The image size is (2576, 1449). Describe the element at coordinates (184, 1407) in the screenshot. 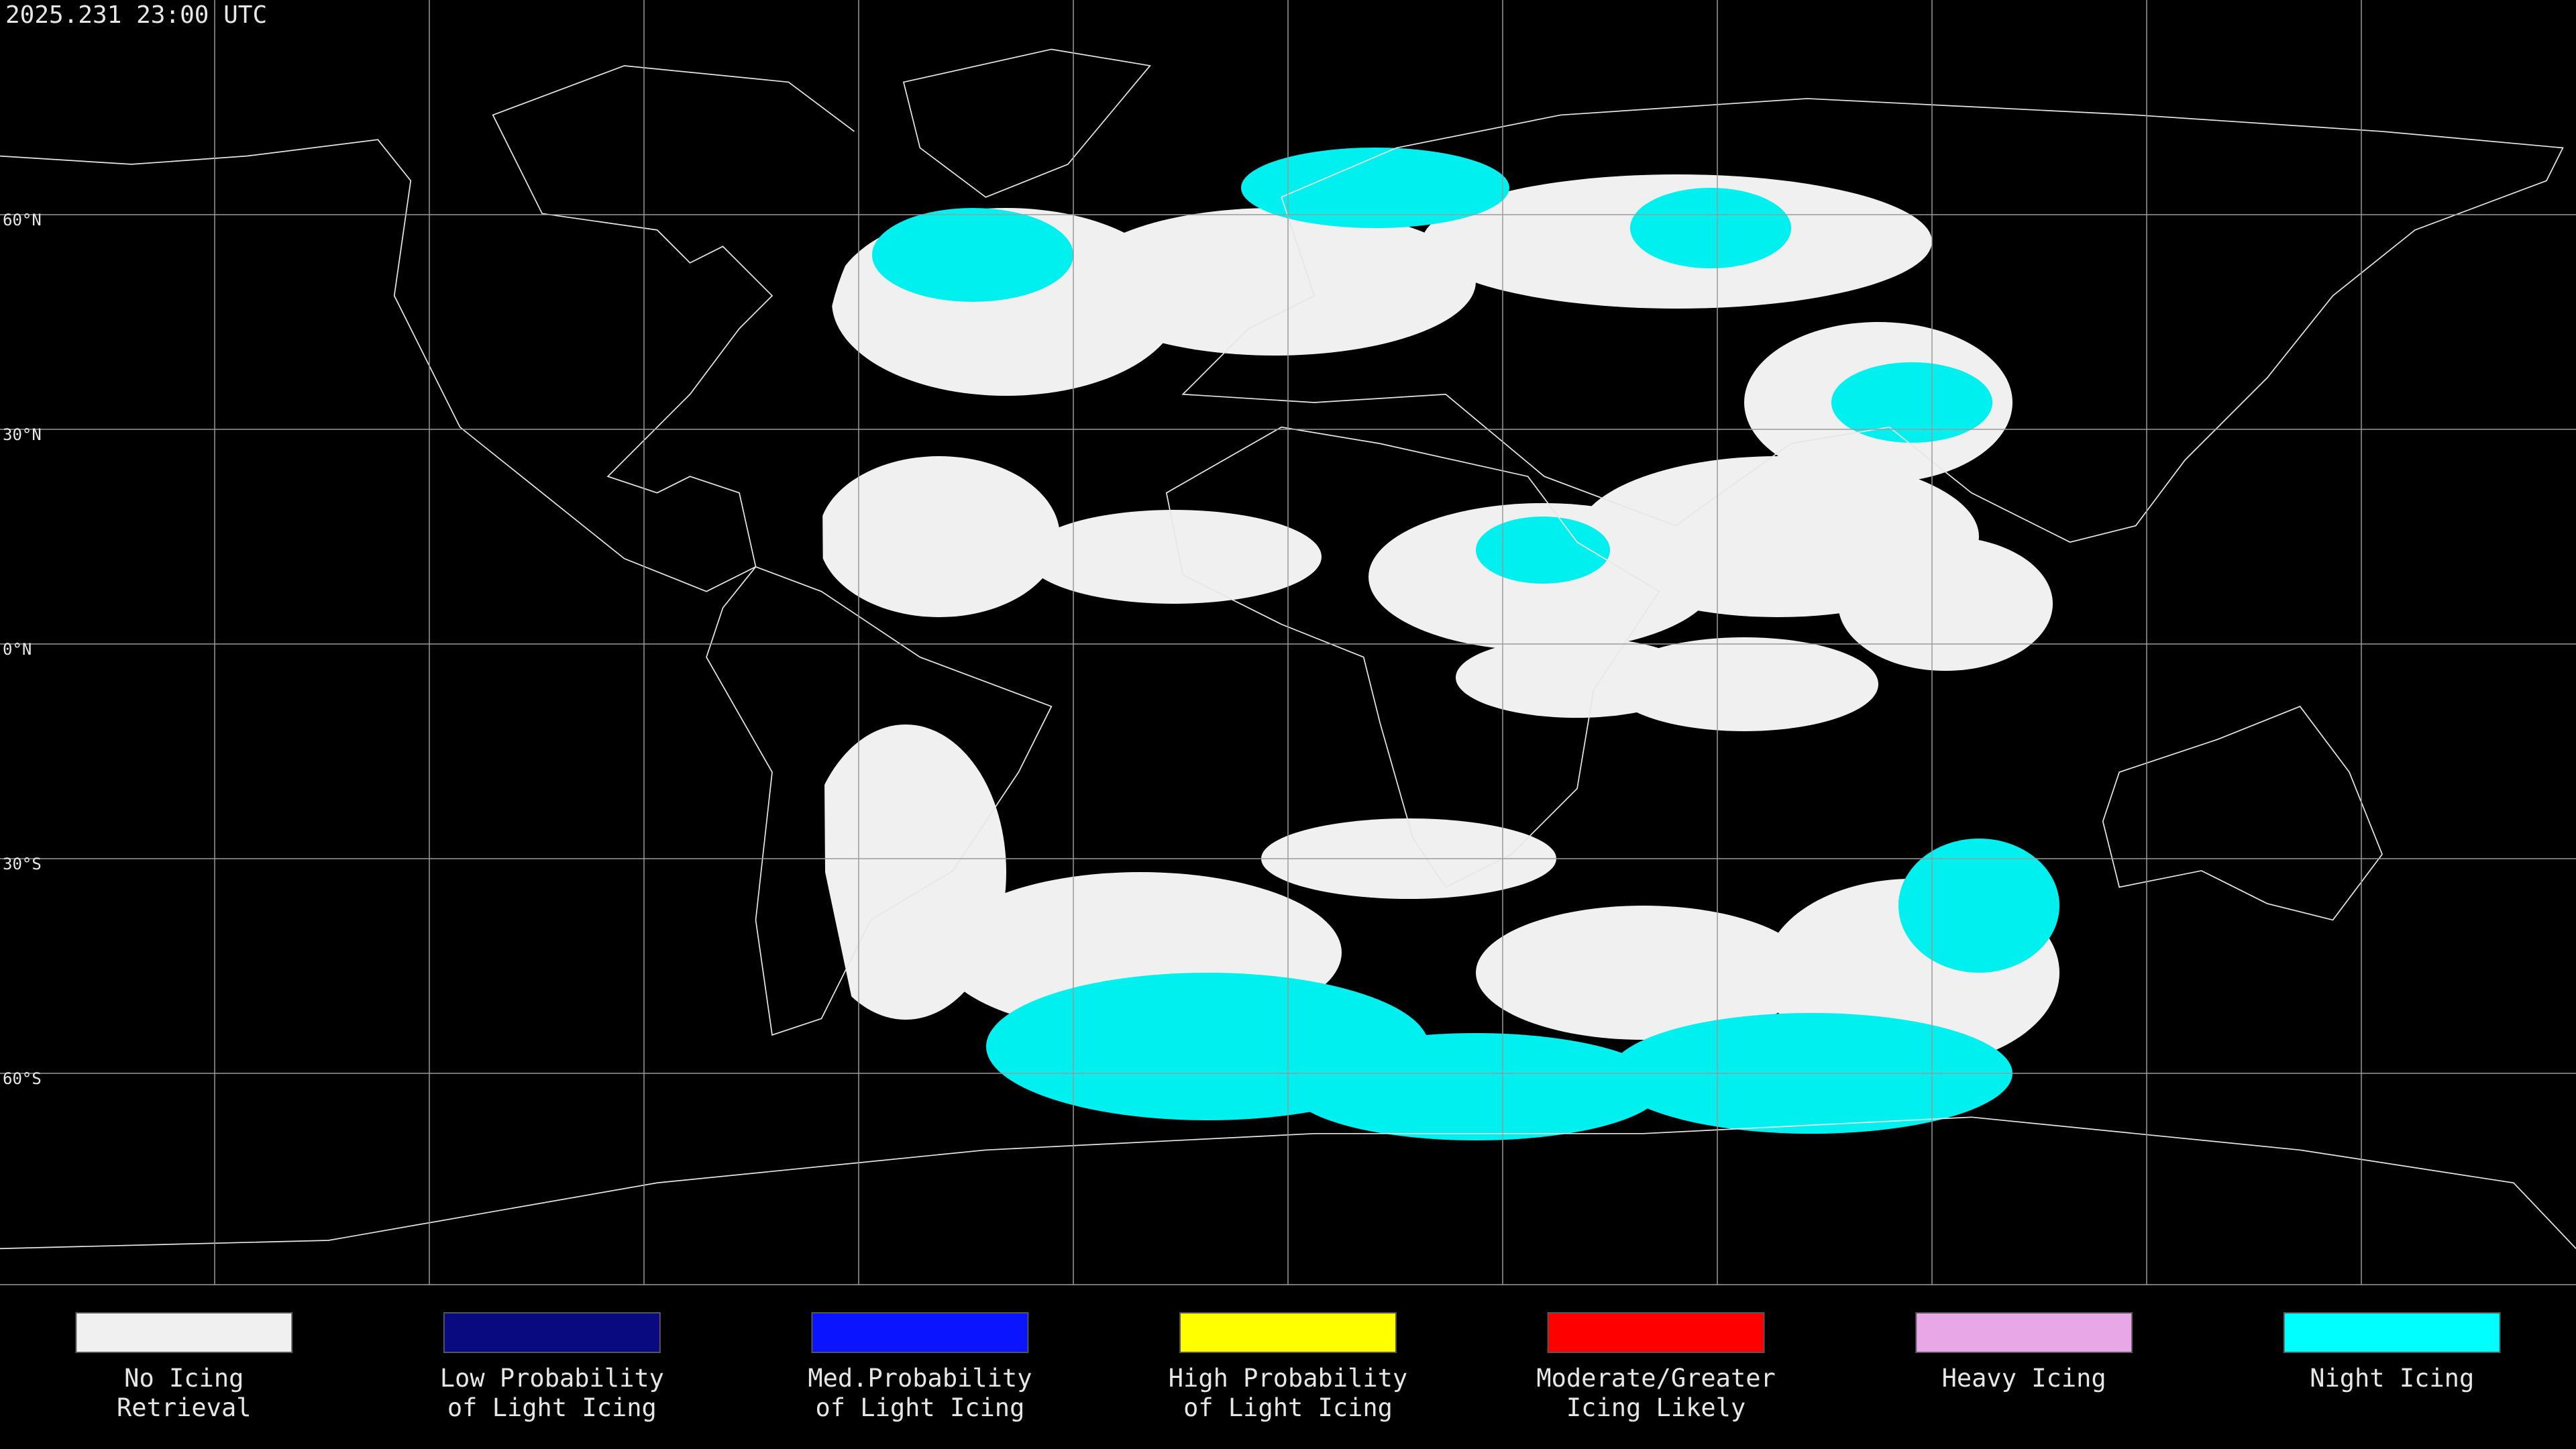

I see `legend-label: Retrieval` at that location.